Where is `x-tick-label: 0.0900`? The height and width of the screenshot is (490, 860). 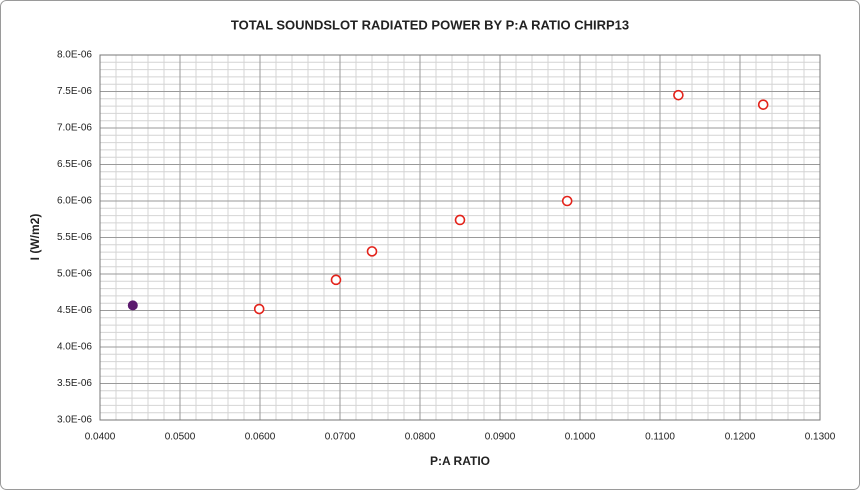 x-tick-label: 0.0900 is located at coordinates (500, 437).